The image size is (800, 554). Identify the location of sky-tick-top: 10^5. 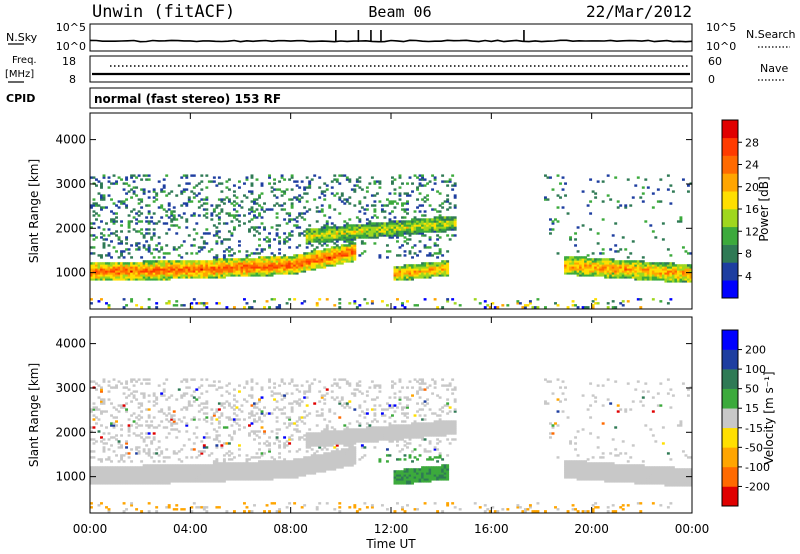
(71, 27).